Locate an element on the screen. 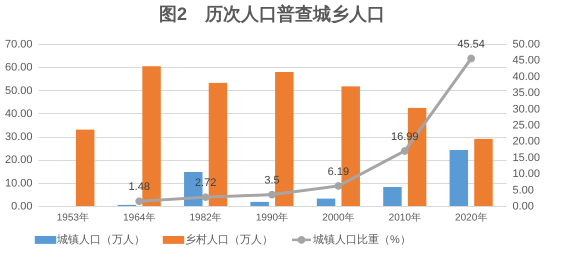 This screenshot has height=277, width=563. y-tick-label: 50.00 is located at coordinates (18, 90).